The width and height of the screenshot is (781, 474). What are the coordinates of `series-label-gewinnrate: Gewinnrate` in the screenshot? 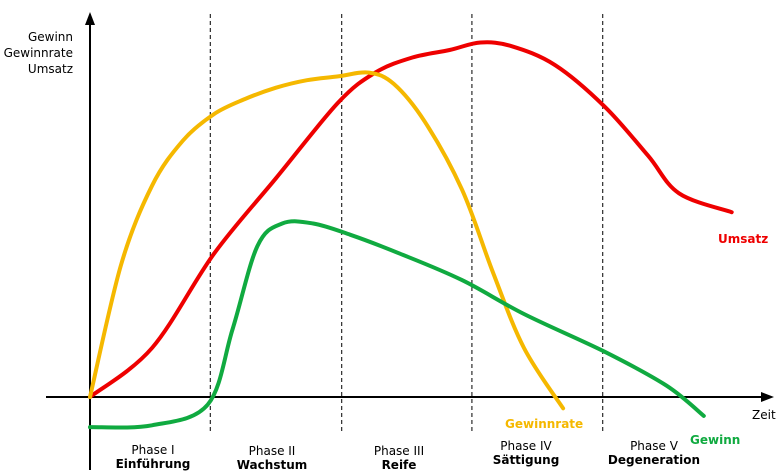 It's located at (544, 424).